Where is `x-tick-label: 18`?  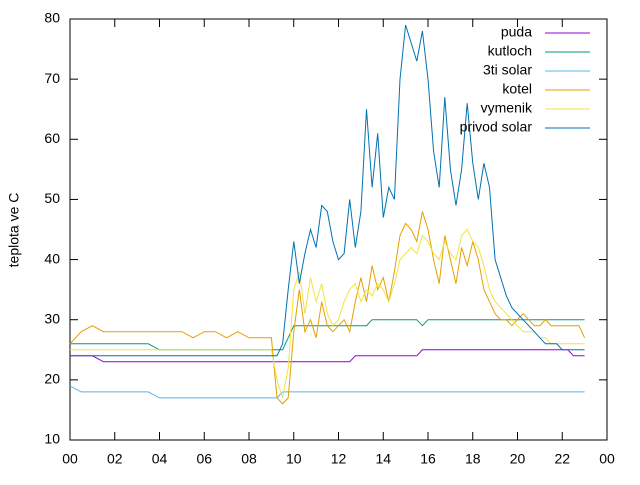
x-tick-label: 18 is located at coordinates (473, 459).